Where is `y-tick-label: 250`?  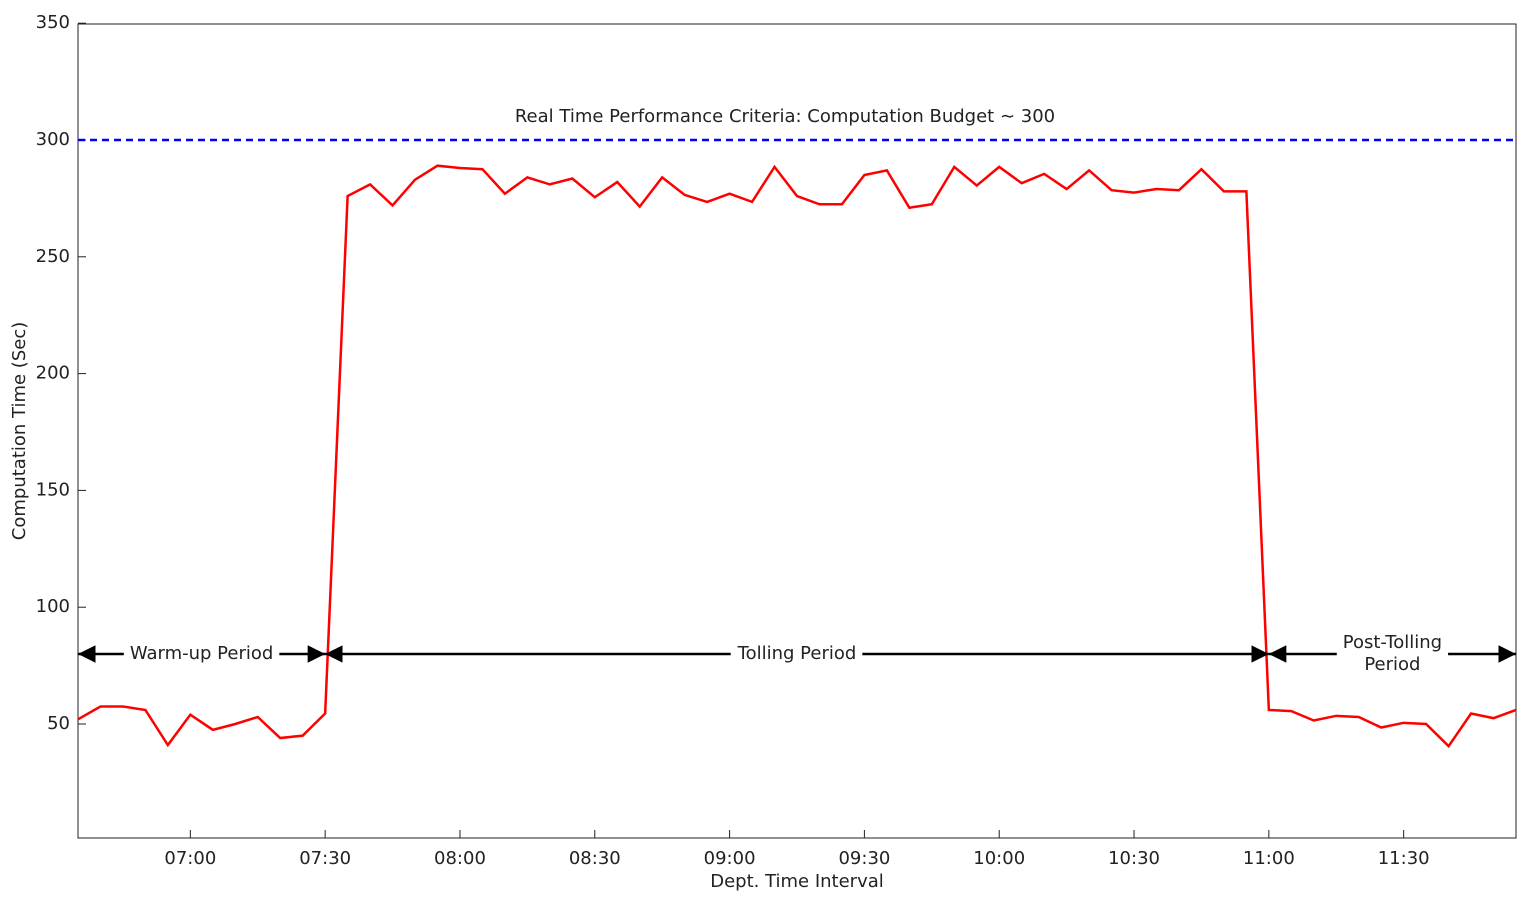 y-tick-label: 250 is located at coordinates (53, 256).